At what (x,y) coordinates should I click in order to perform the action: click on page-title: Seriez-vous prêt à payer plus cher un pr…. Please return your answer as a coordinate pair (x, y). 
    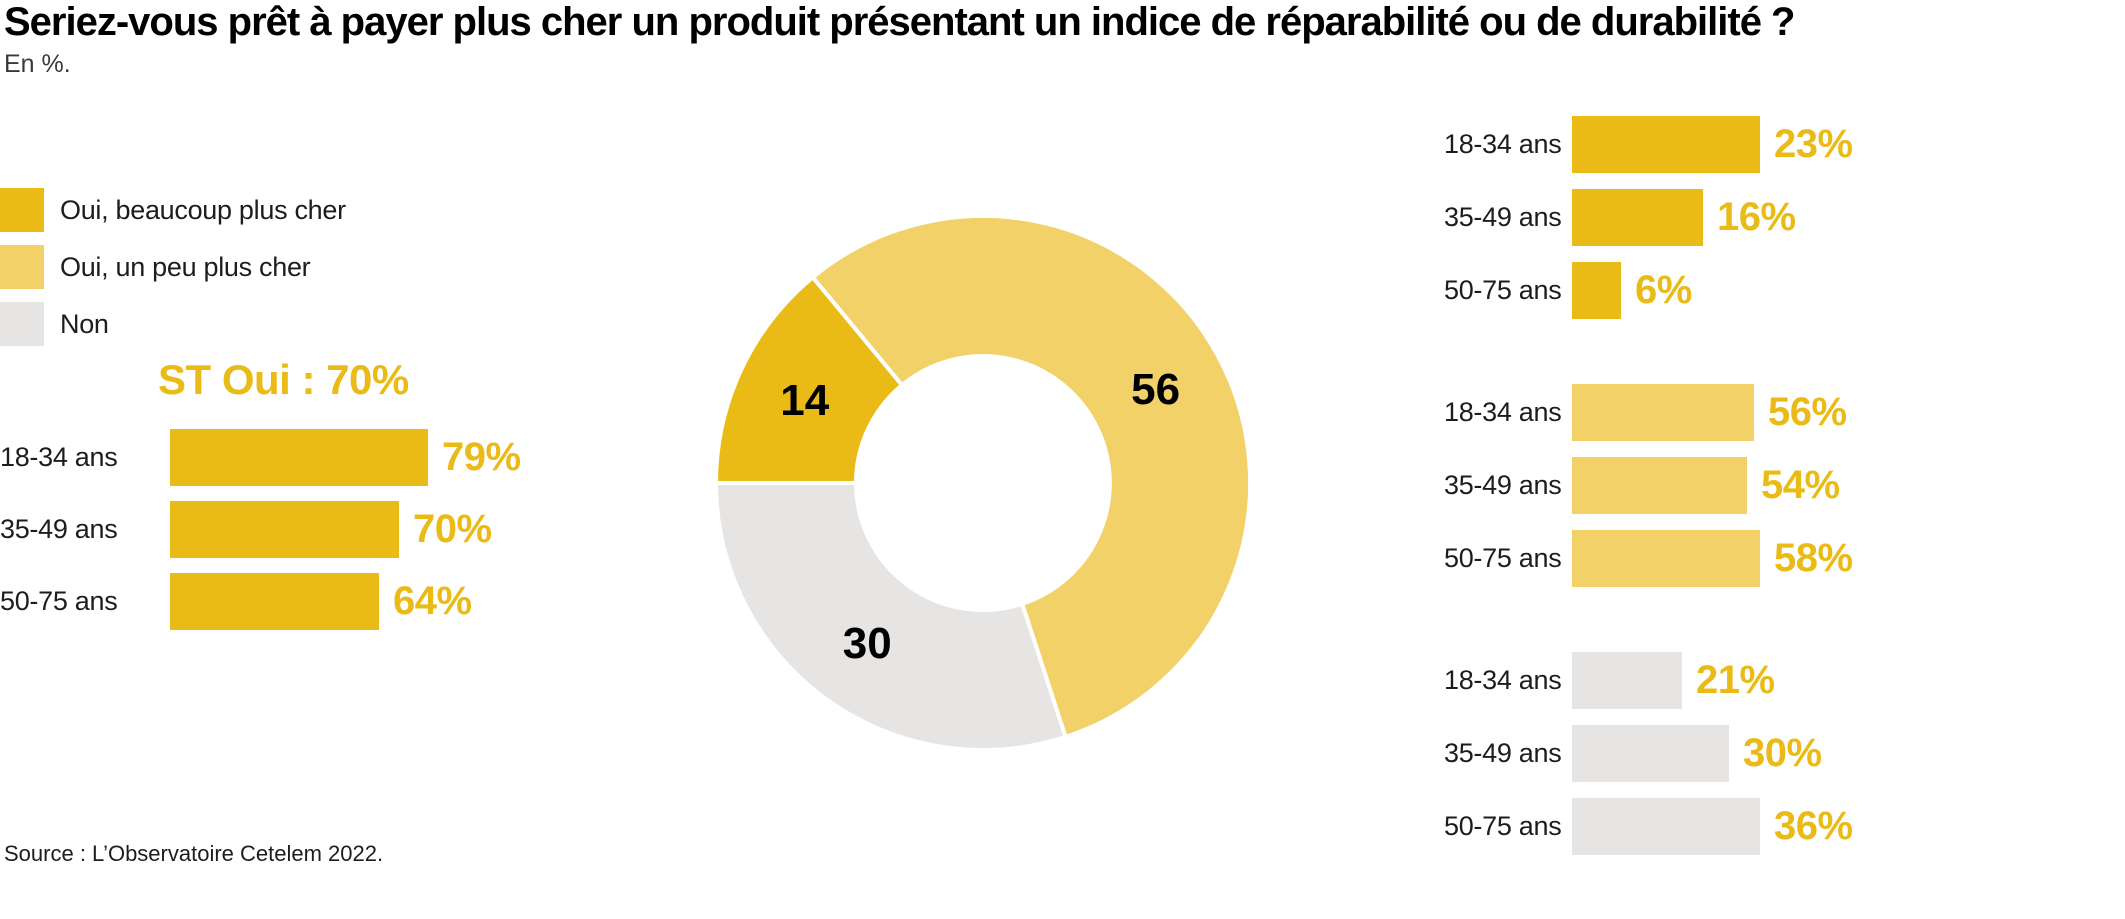
    Looking at the image, I should click on (899, 22).